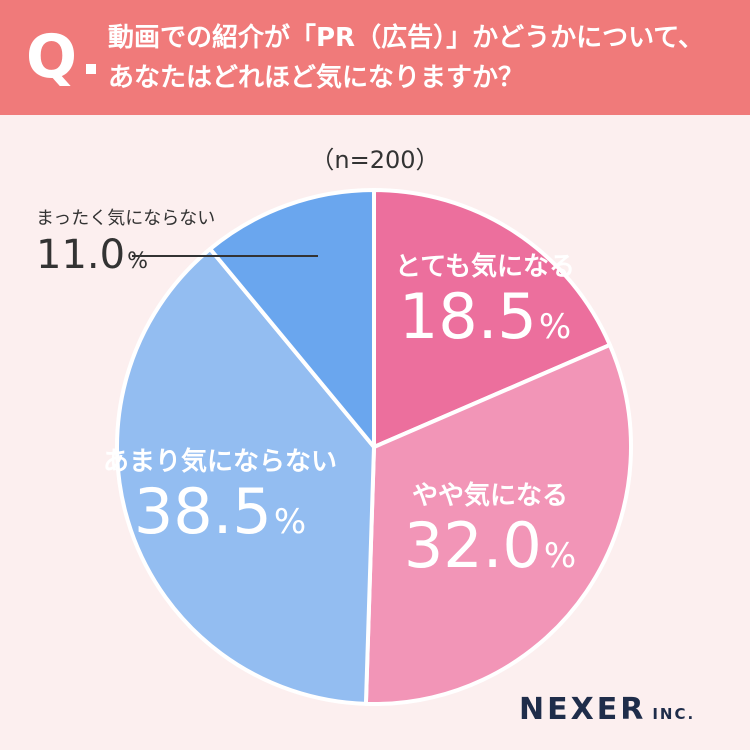 The image size is (750, 750). I want to click on slice-value-number-3: 11.0, so click(81, 255).